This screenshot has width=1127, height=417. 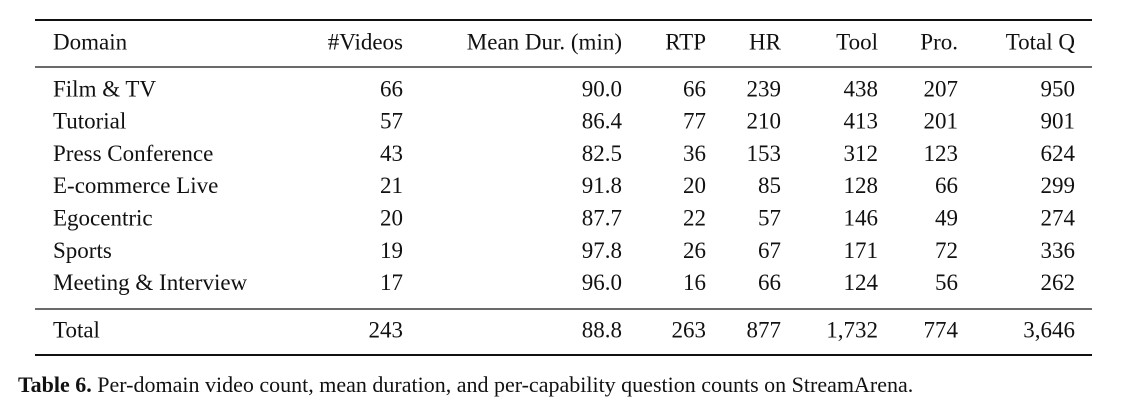 I want to click on total-cell: 877, so click(x=764, y=329).